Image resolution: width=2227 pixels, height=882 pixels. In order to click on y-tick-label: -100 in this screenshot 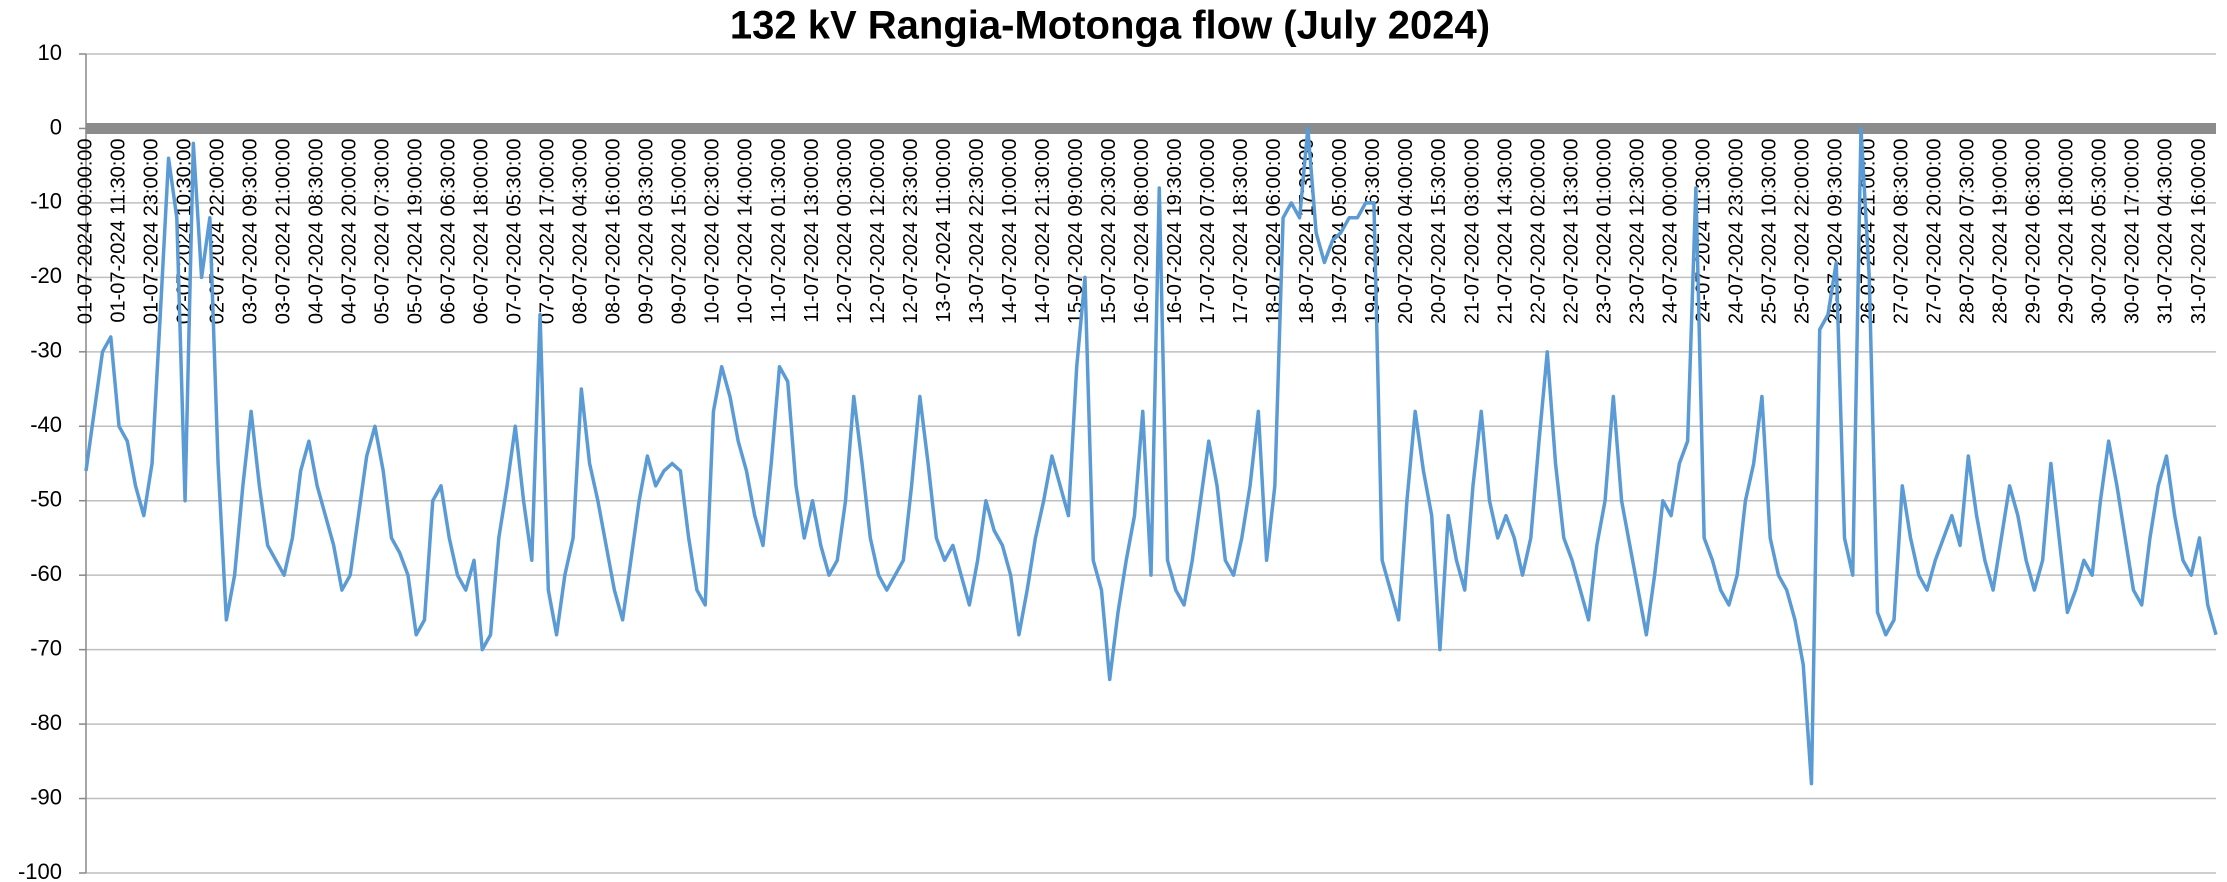, I will do `click(40, 870)`.